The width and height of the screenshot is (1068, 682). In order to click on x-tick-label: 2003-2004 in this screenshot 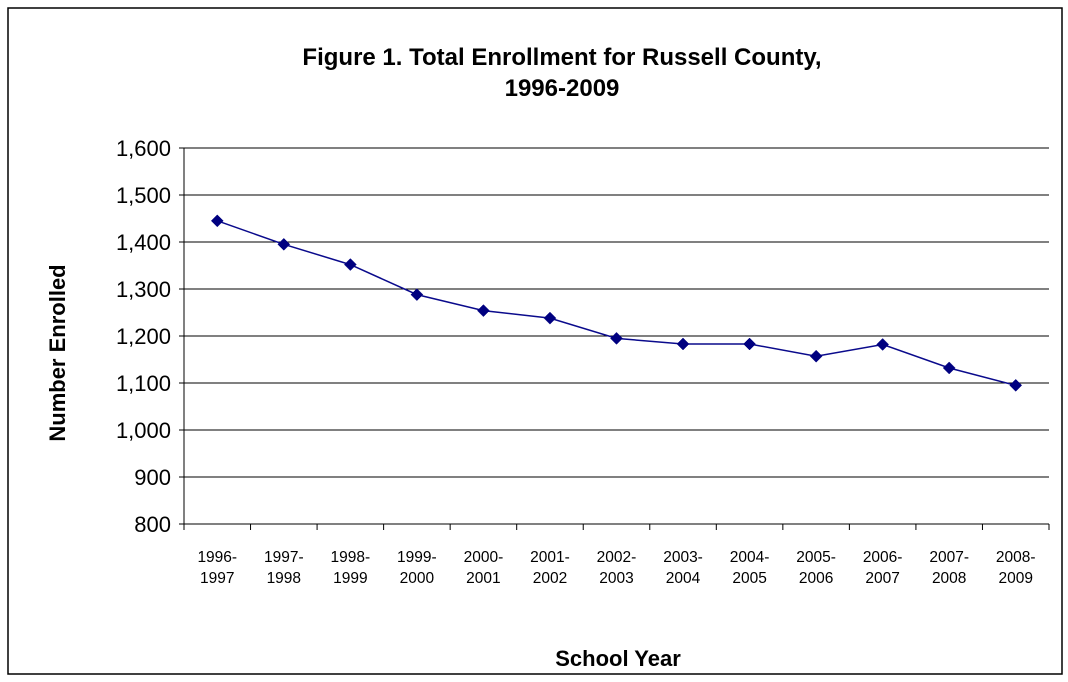, I will do `click(683, 568)`.